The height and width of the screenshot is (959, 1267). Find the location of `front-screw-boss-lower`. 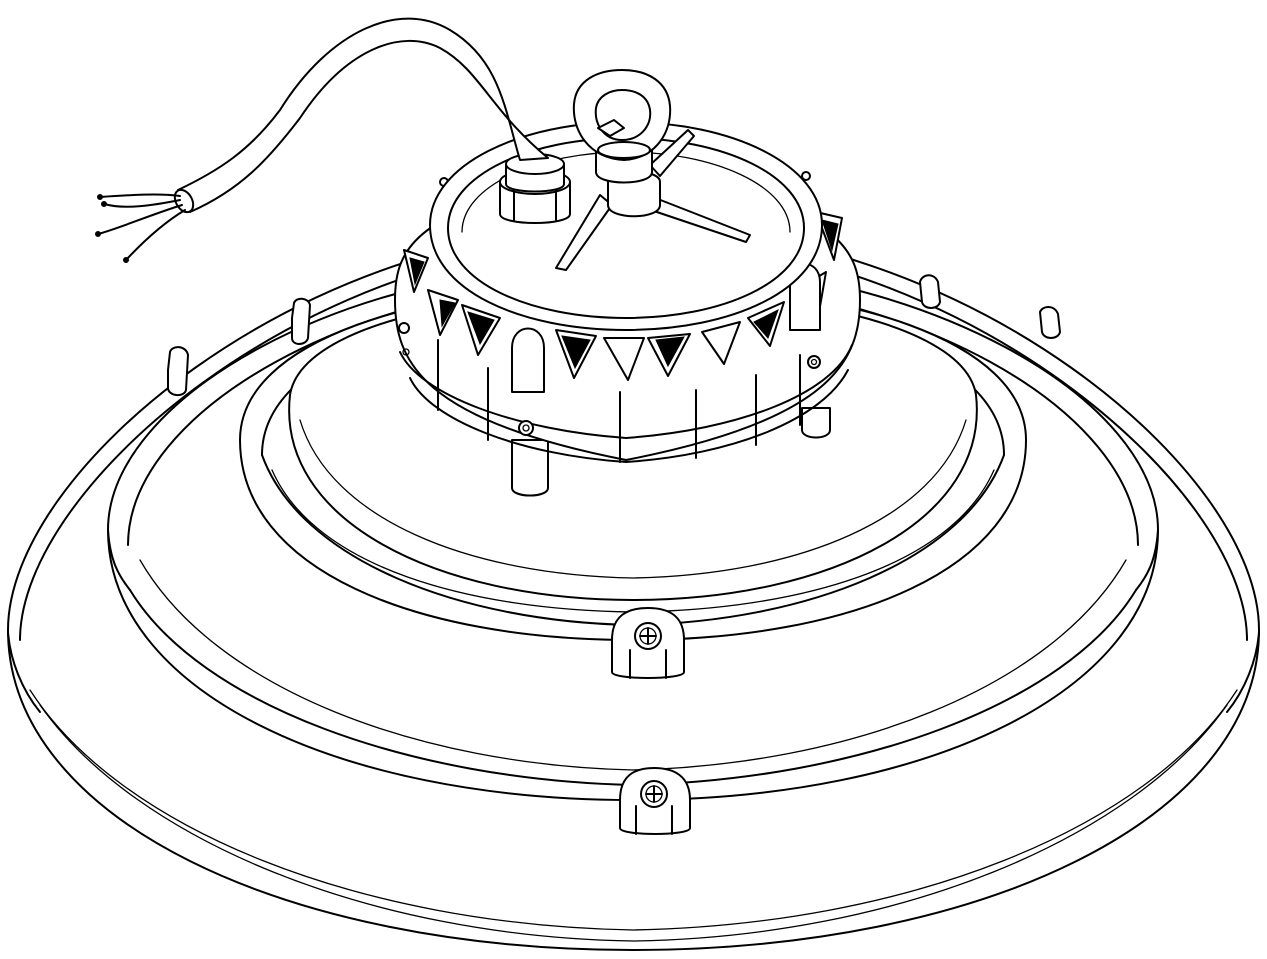

front-screw-boss-lower is located at coordinates (655, 801).